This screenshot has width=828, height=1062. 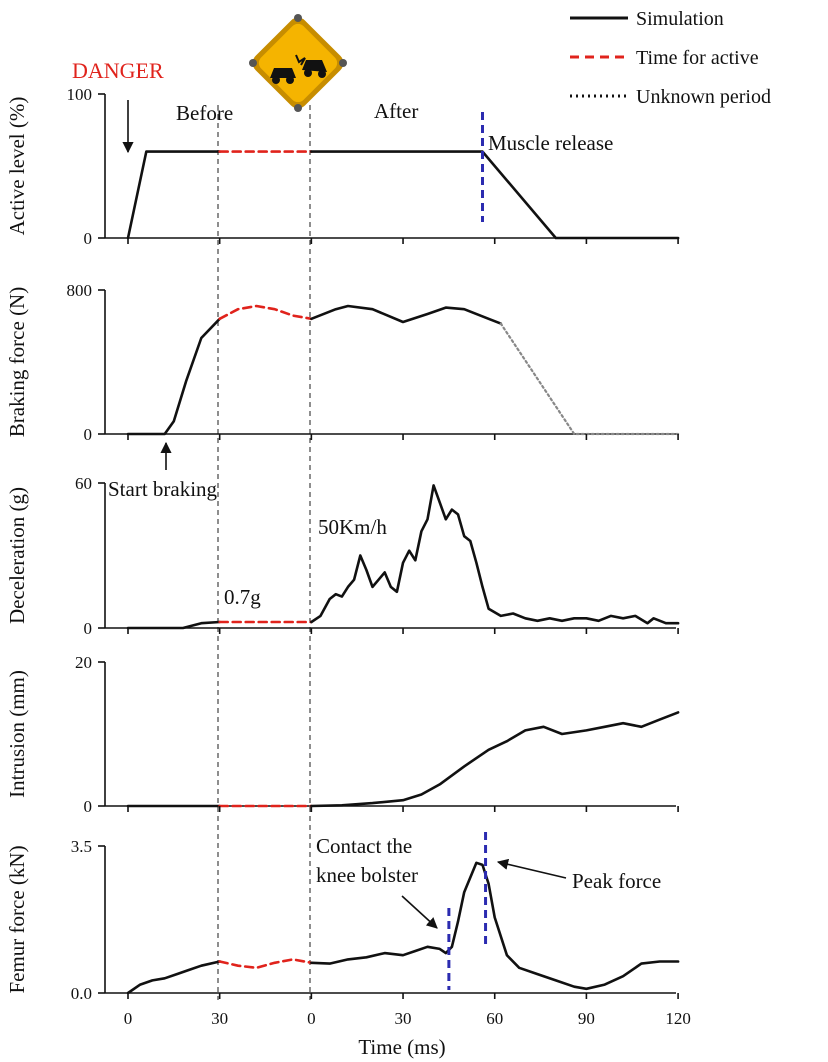 I want to click on y-tick-label: 3.5, so click(x=81, y=846).